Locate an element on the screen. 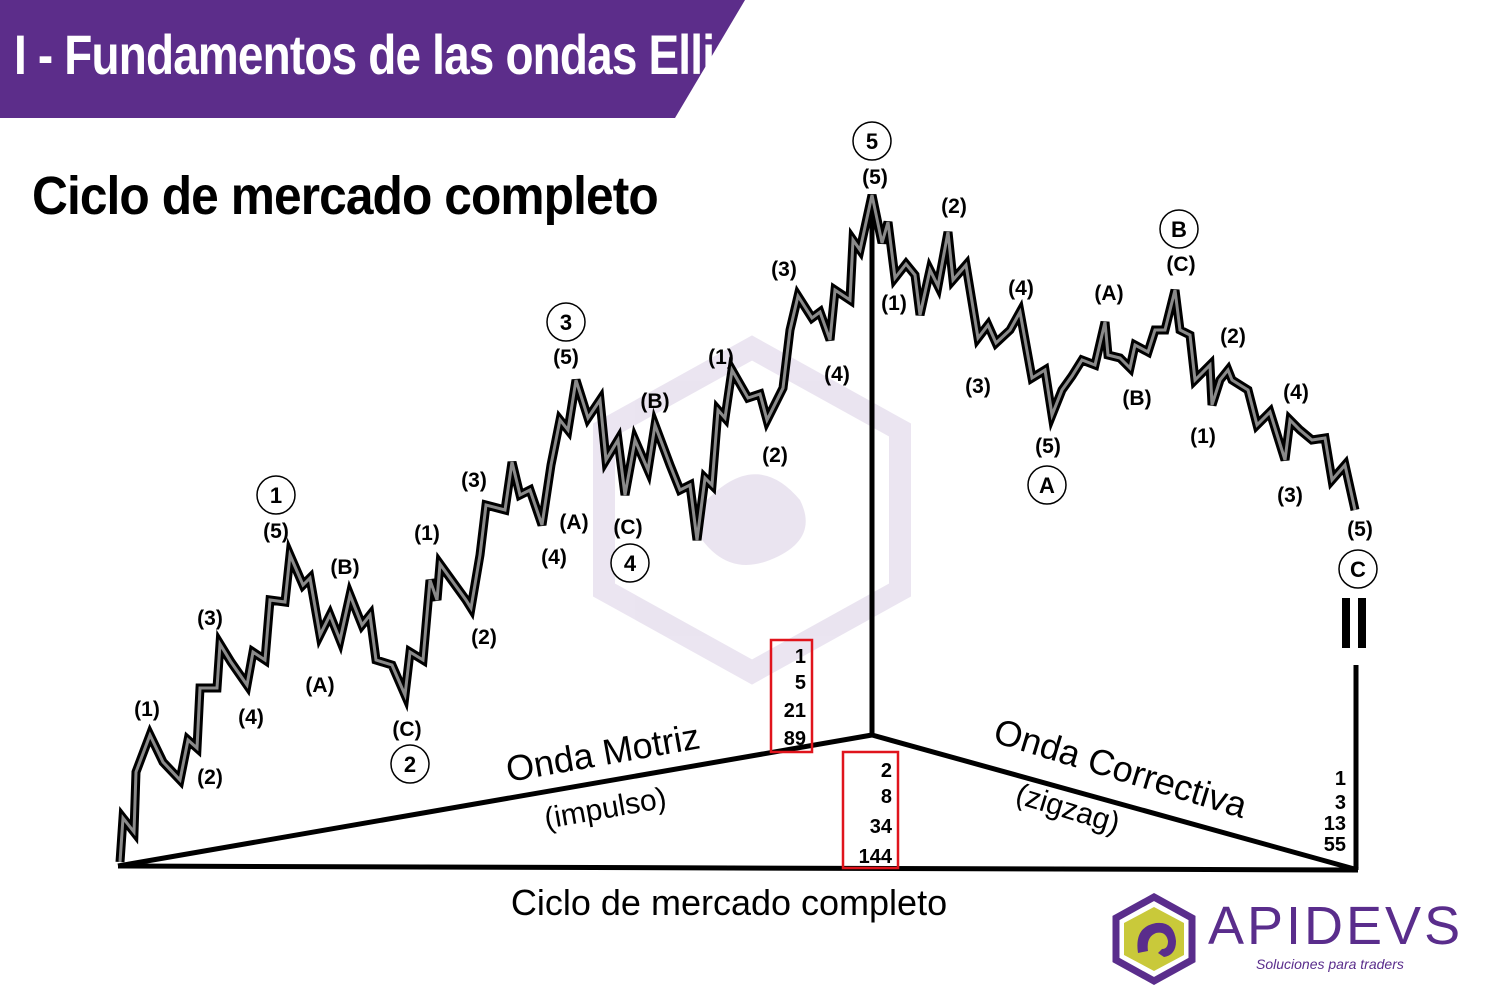  apidevs-emblem-icon is located at coordinates (1154, 939).